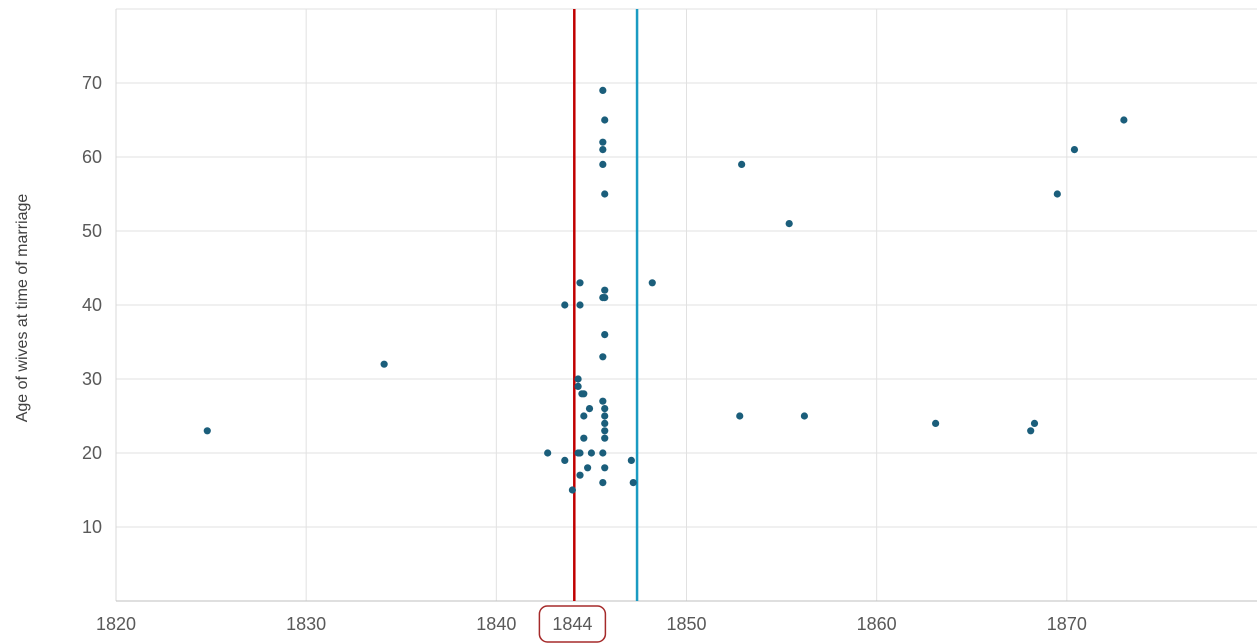 This screenshot has width=1257, height=644. What do you see at coordinates (606, 305) in the screenshot?
I see `reference-lines` at bounding box center [606, 305].